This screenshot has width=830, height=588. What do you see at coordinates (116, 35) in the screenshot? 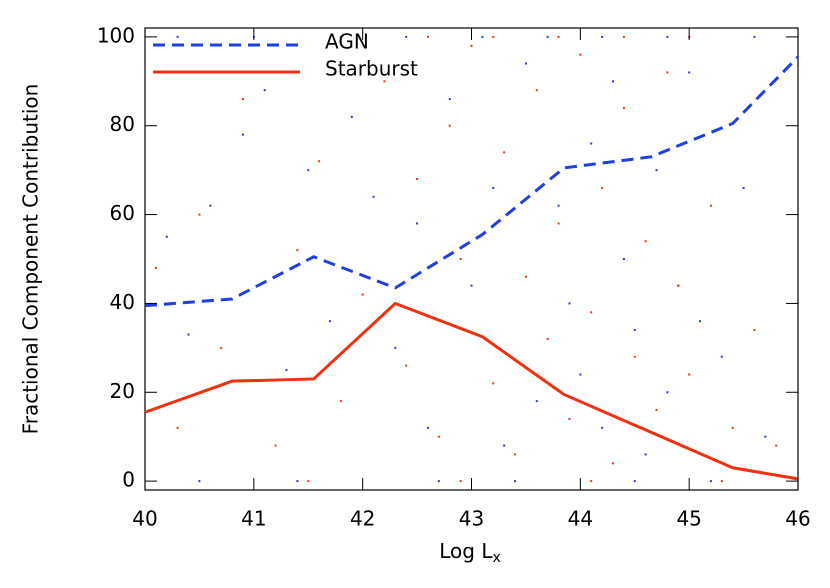
I see `y-tick-label: 100` at bounding box center [116, 35].